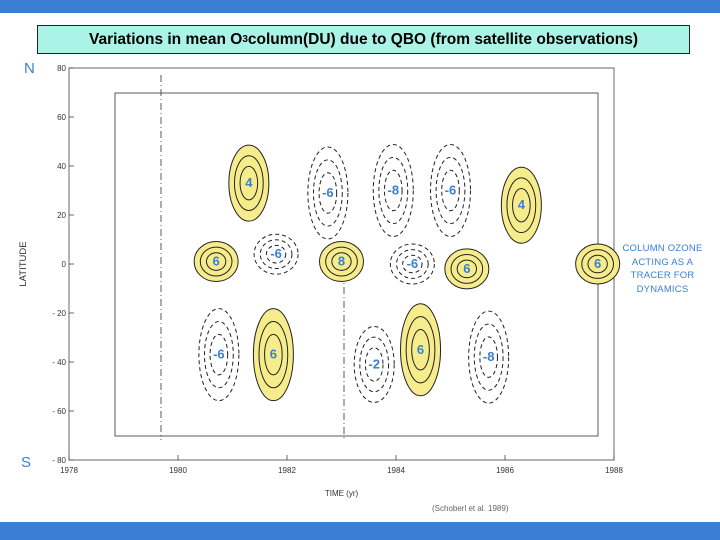  Describe the element at coordinates (245, 39) in the screenshot. I see `title-subscript: 3` at that location.